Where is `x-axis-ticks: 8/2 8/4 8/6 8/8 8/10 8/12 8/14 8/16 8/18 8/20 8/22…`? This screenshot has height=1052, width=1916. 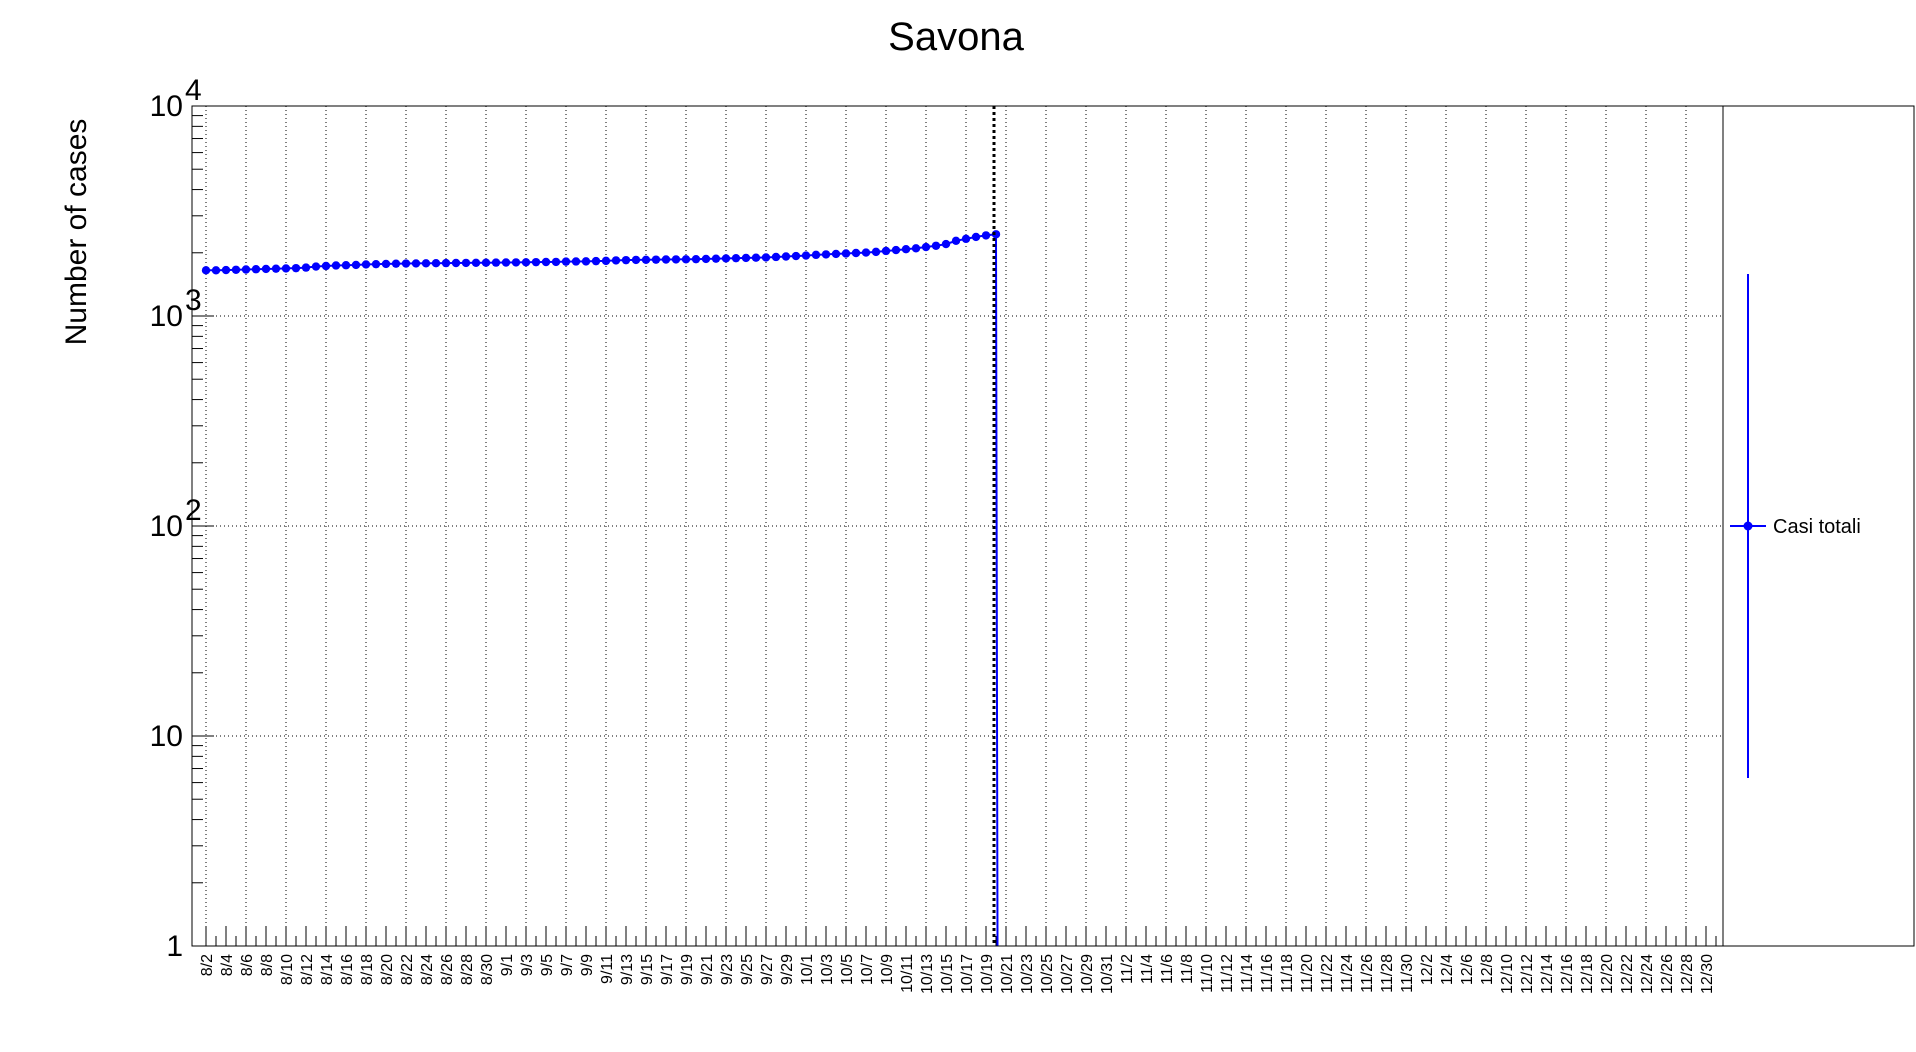
x-axis-ticks: 8/2 8/4 8/6 8/8 8/10 8/12 8/14 8/16 8/18 8/20 8/22… is located at coordinates (958, 960).